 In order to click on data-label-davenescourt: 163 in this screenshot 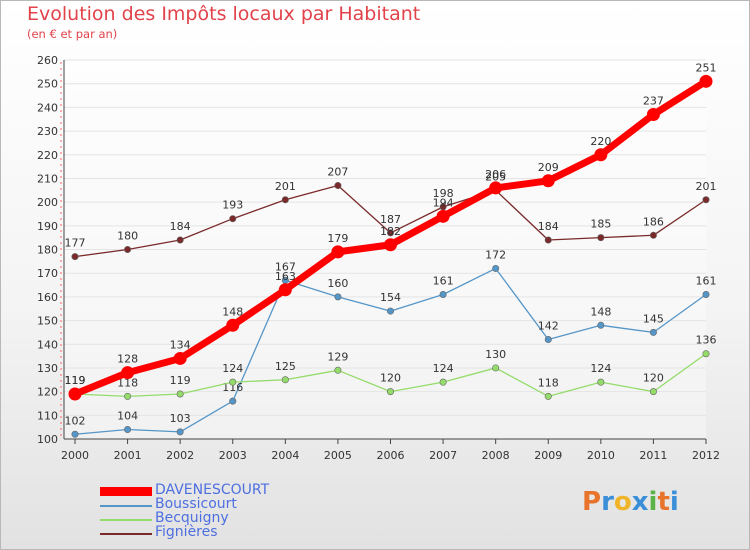, I will do `click(285, 276)`.